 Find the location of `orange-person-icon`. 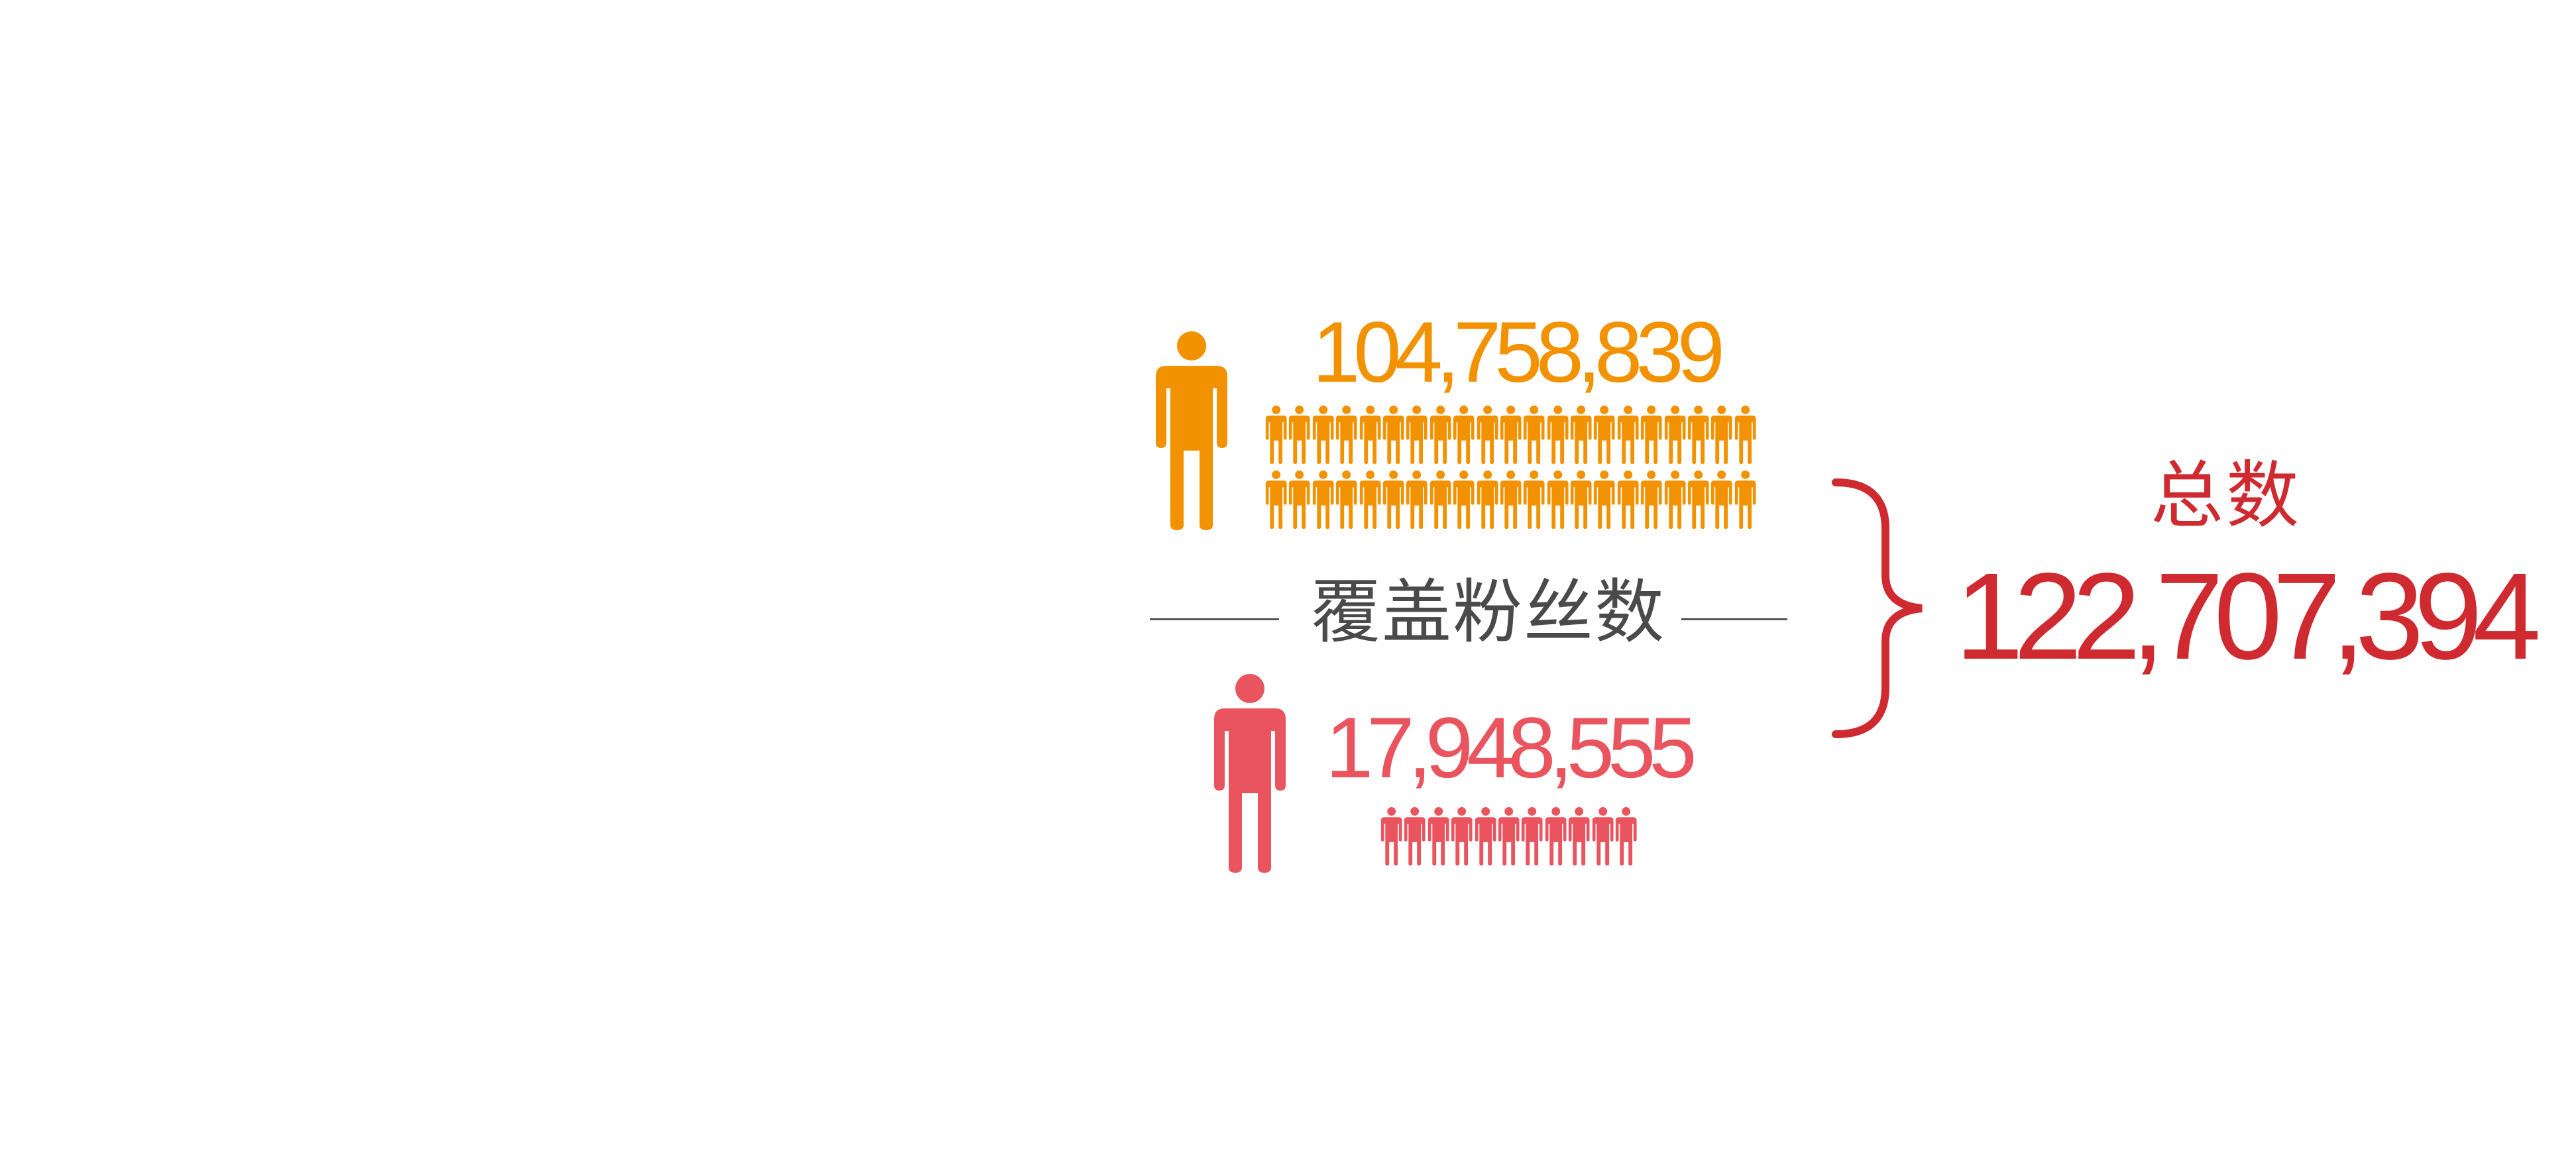

orange-person-icon is located at coordinates (1192, 432).